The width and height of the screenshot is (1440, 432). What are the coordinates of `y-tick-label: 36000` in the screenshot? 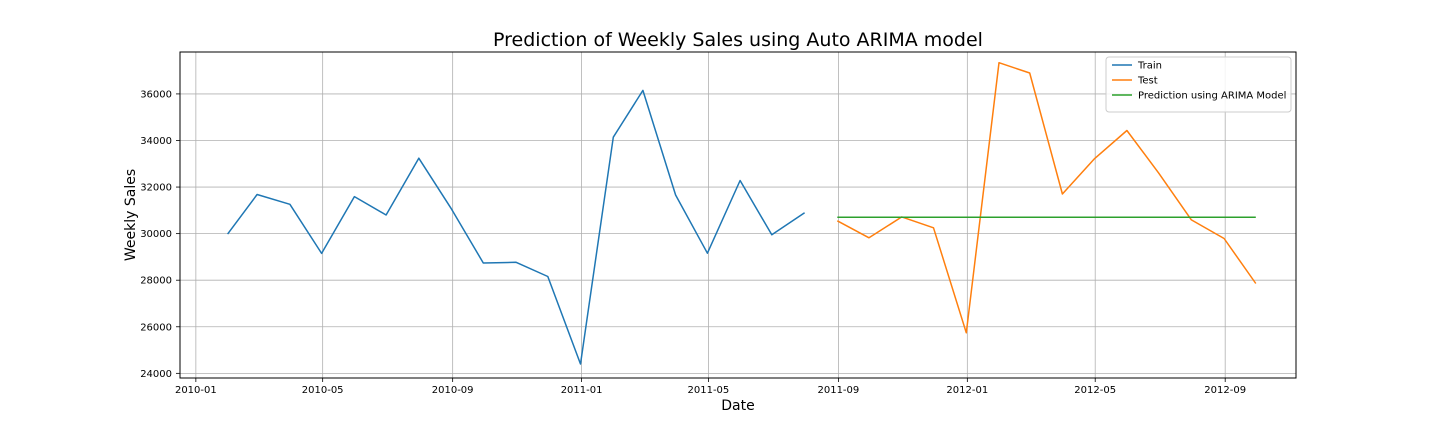 It's located at (156, 94).